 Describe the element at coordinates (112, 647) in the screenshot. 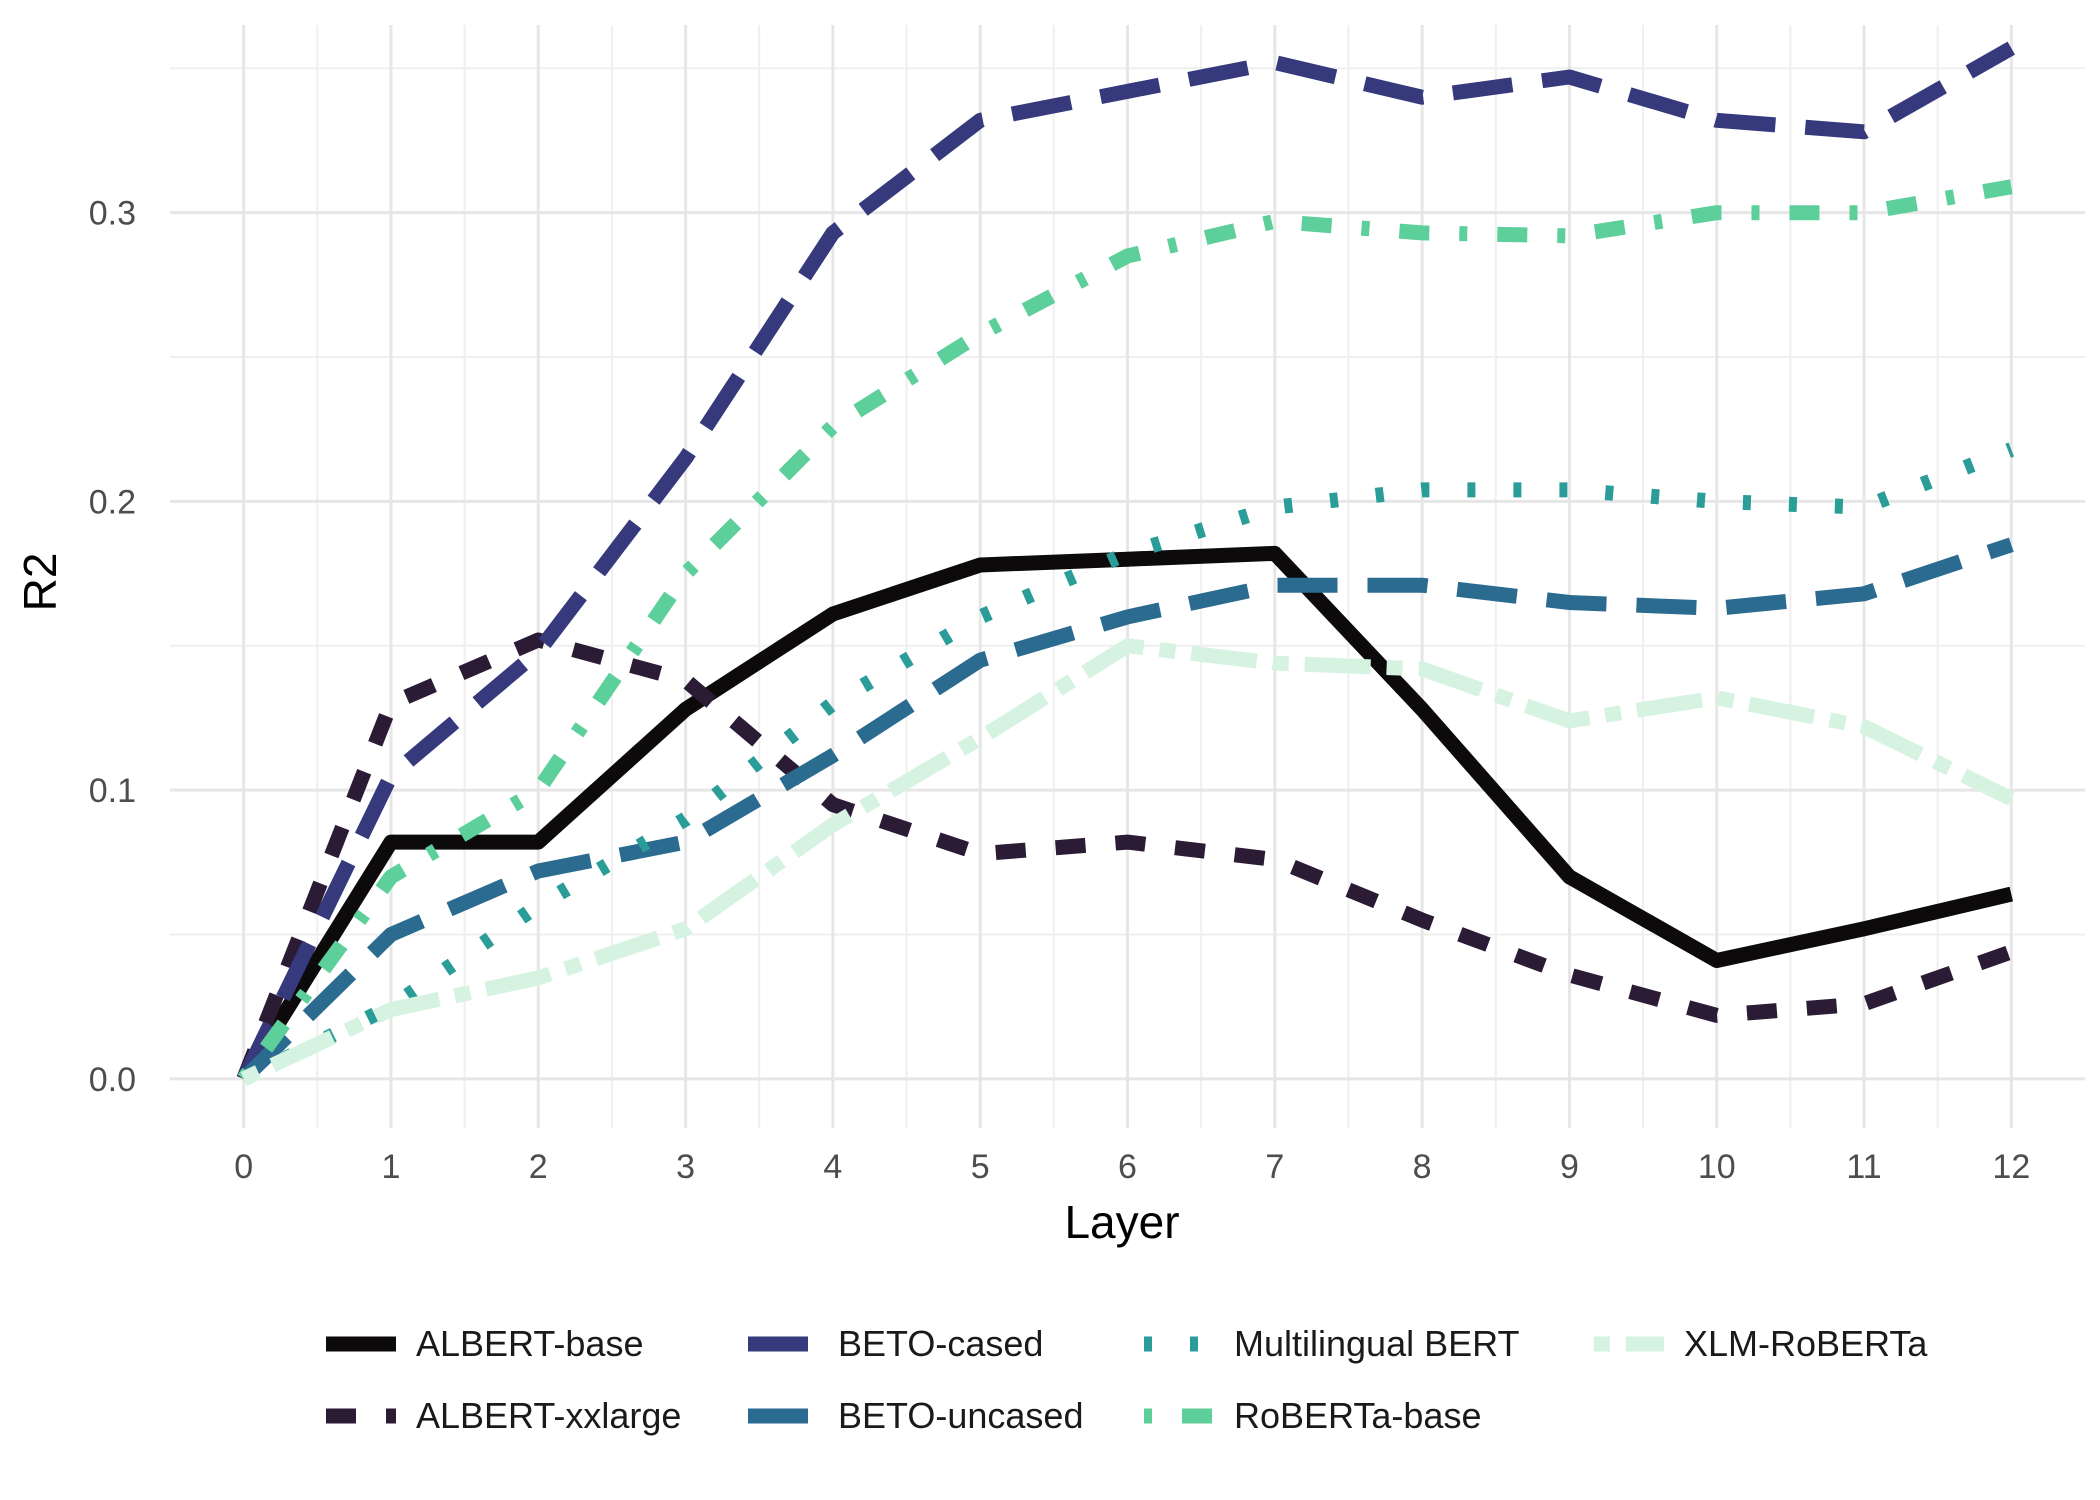

I see `y-axis-tick-labels: 0.0 0.1 0.2 0.3` at that location.